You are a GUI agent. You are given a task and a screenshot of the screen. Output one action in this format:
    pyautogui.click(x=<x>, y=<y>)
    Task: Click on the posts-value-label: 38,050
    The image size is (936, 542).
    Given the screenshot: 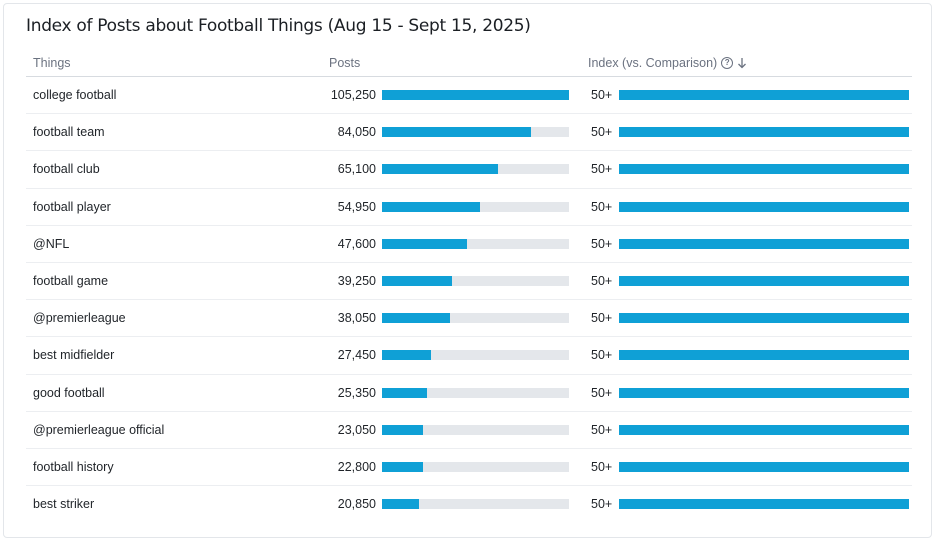 What is the action you would take?
    pyautogui.click(x=356, y=318)
    